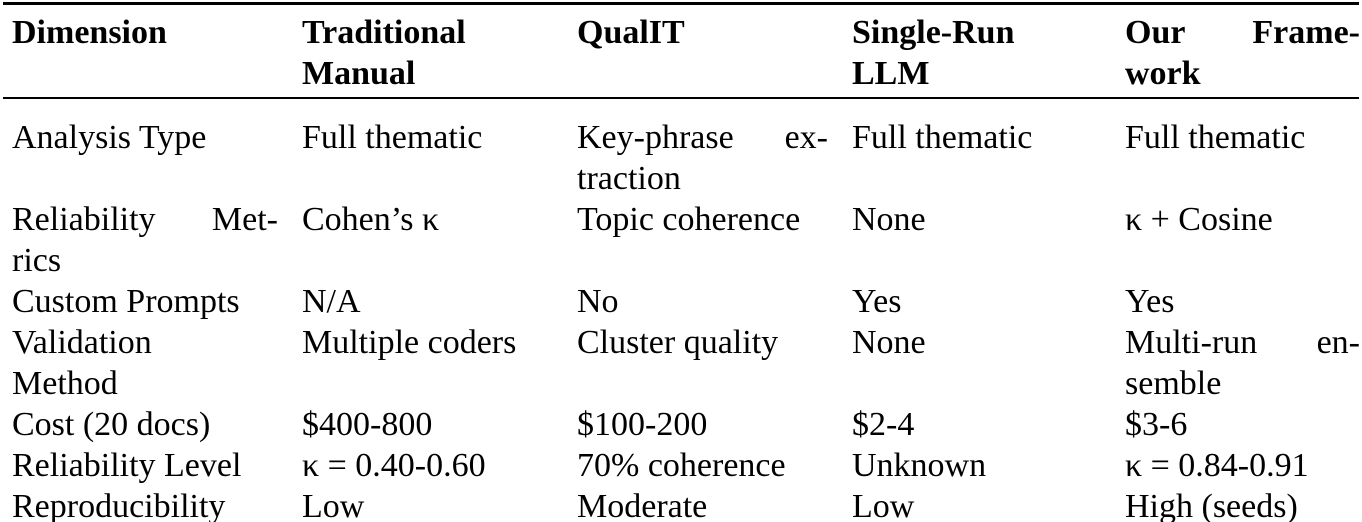 This screenshot has height=522, width=1362. What do you see at coordinates (126, 301) in the screenshot?
I see `cell-line: Custom Prompts` at bounding box center [126, 301].